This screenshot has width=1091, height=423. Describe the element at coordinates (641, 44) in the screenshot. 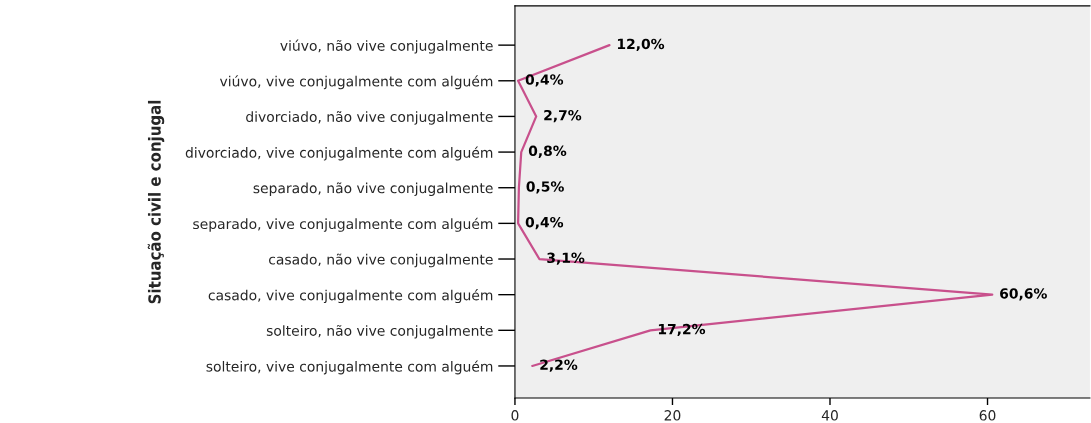

I see `data-label: 12,0%` at that location.